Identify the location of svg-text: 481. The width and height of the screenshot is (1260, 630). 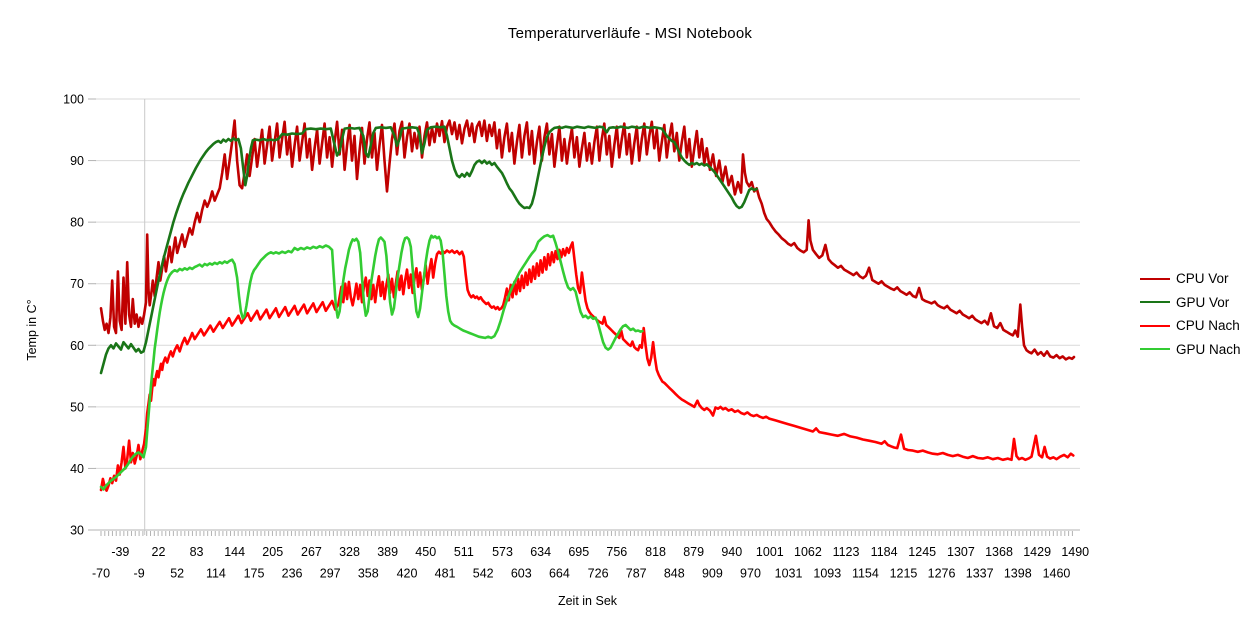
(445, 574).